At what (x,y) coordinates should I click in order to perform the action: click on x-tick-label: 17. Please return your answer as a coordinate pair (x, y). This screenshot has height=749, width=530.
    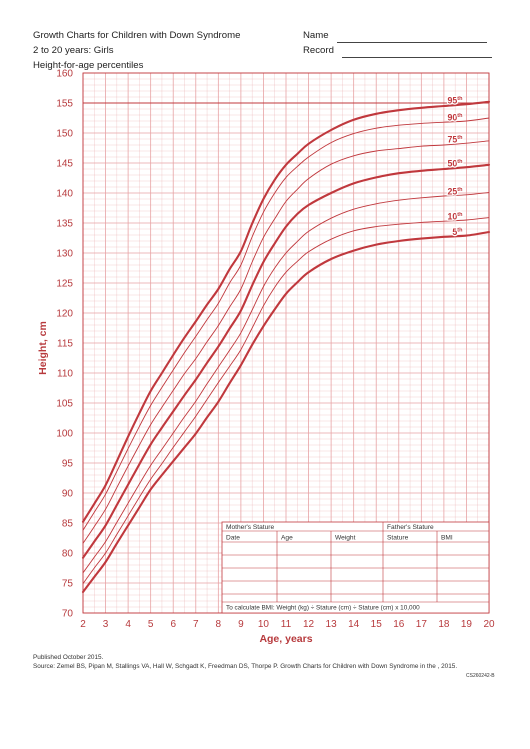
    Looking at the image, I should click on (422, 624).